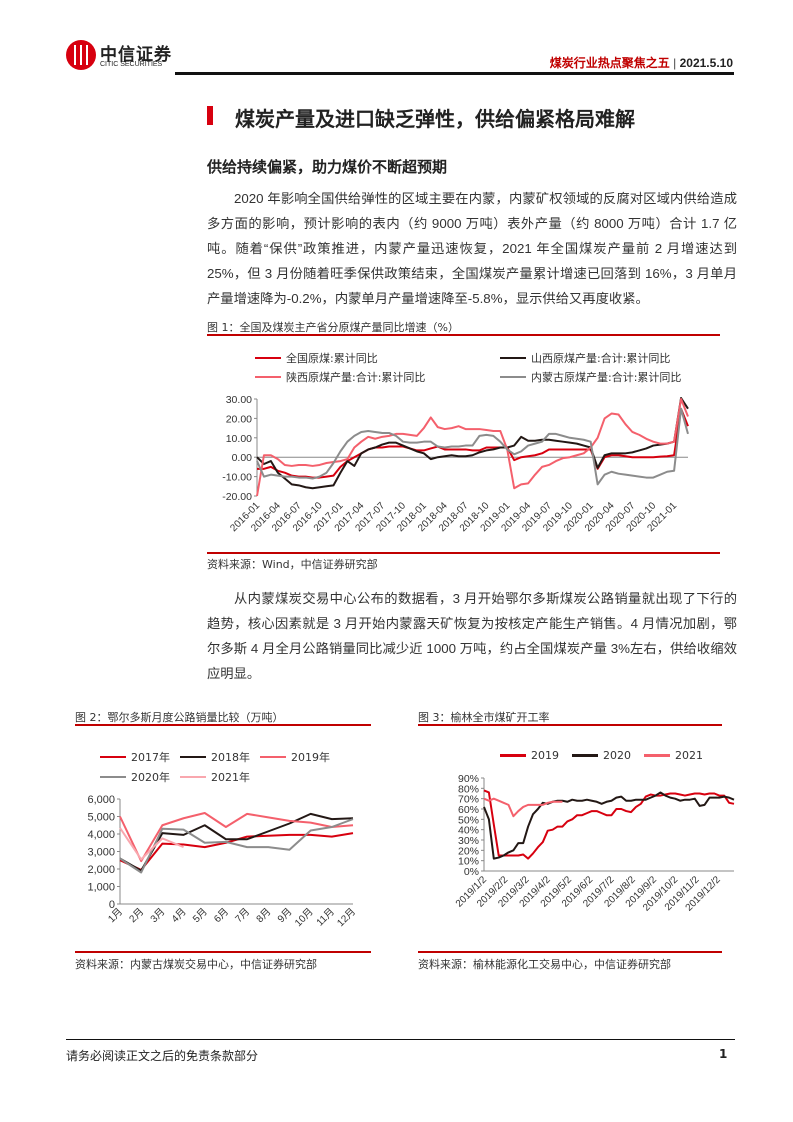  Describe the element at coordinates (601, 358) in the screenshot. I see `legend-label: 山西原煤产量:合计:累计同比` at that location.